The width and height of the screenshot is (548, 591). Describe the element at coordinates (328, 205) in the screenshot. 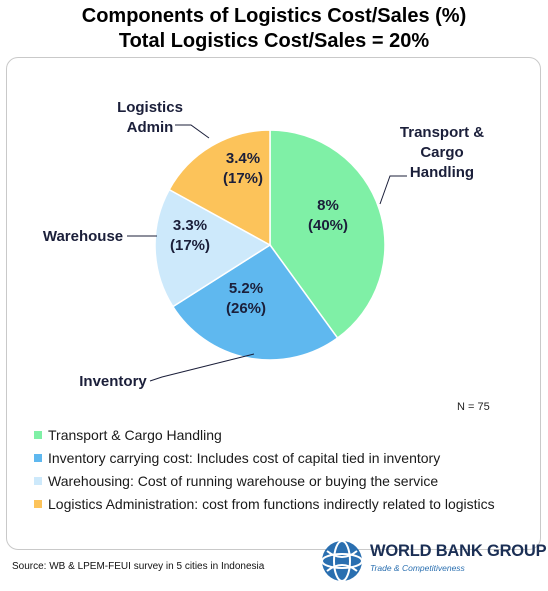

I see `slice-value-label-1: 8%` at that location.